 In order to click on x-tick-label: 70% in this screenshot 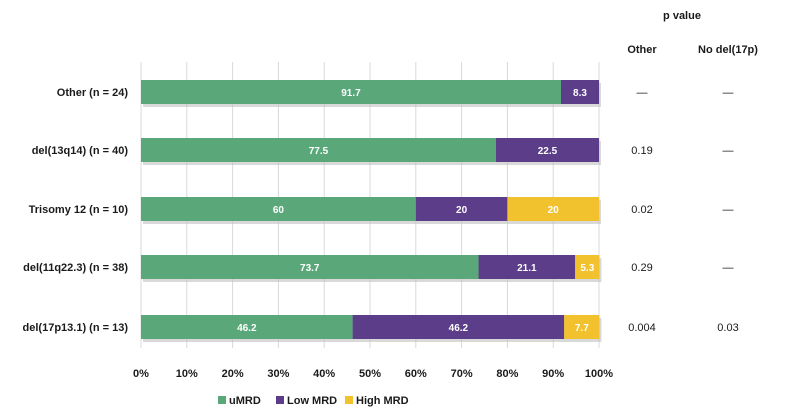, I will do `click(462, 374)`.